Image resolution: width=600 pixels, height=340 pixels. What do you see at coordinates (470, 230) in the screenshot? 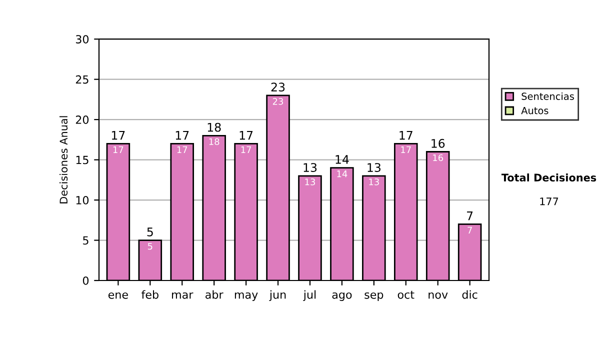
I see `data-label: 7` at bounding box center [470, 230].